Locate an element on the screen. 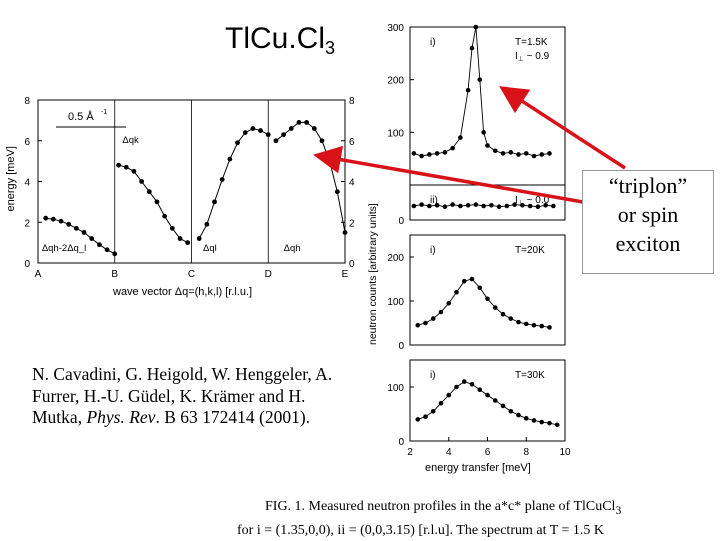 Image resolution: width=720 pixels, height=541 pixels. y-axis-label: neutron counts [arbitrary units] is located at coordinates (373, 274).